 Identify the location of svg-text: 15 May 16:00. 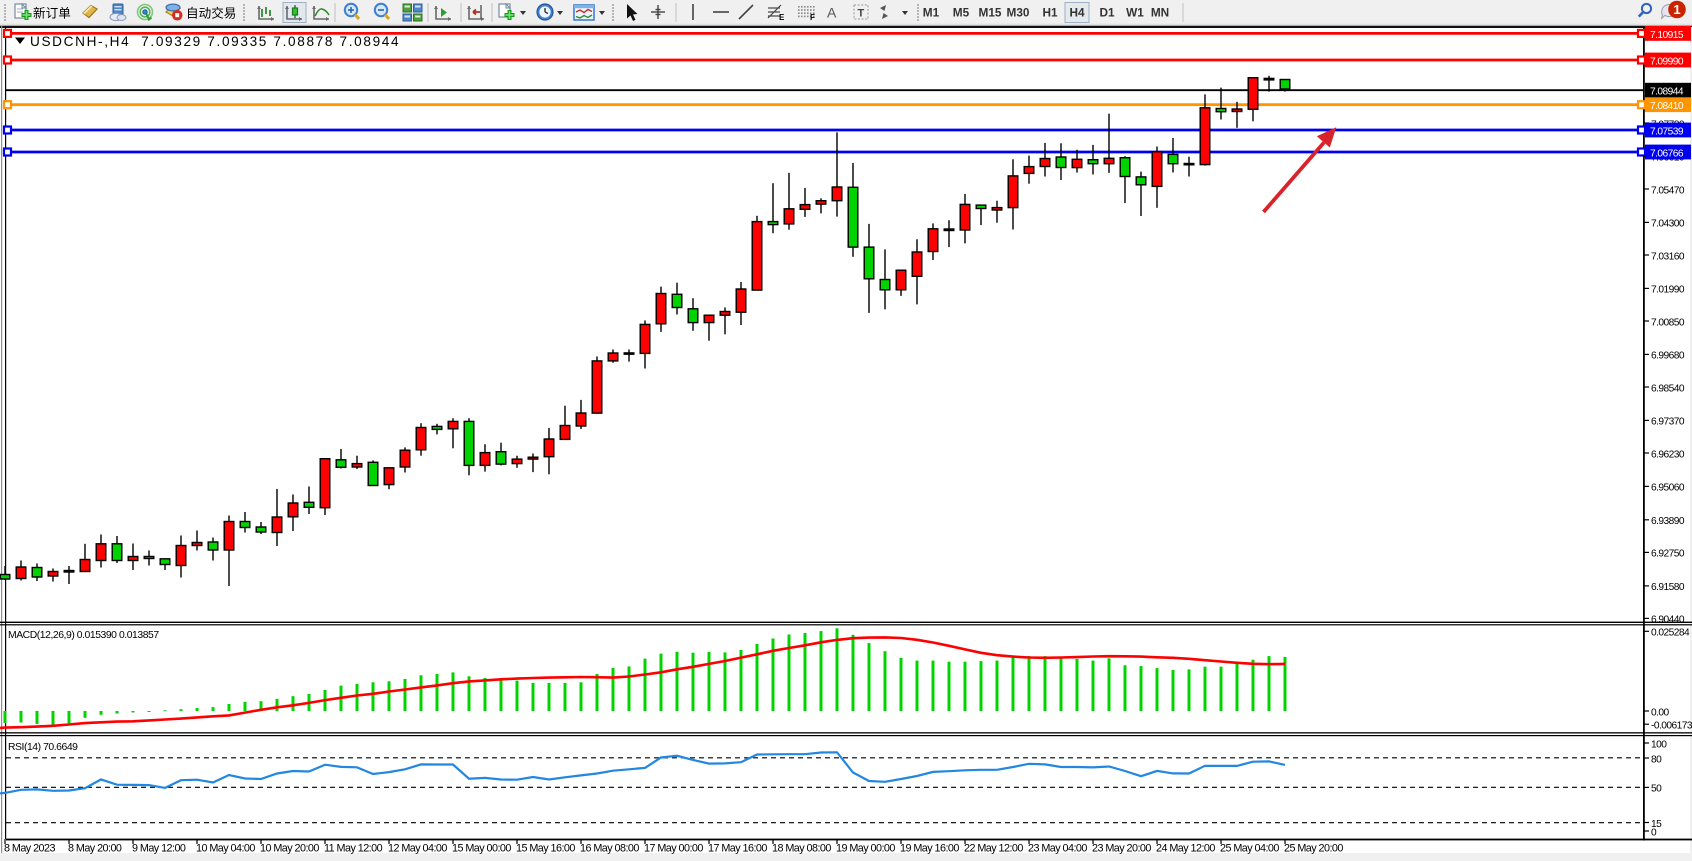
(545, 849).